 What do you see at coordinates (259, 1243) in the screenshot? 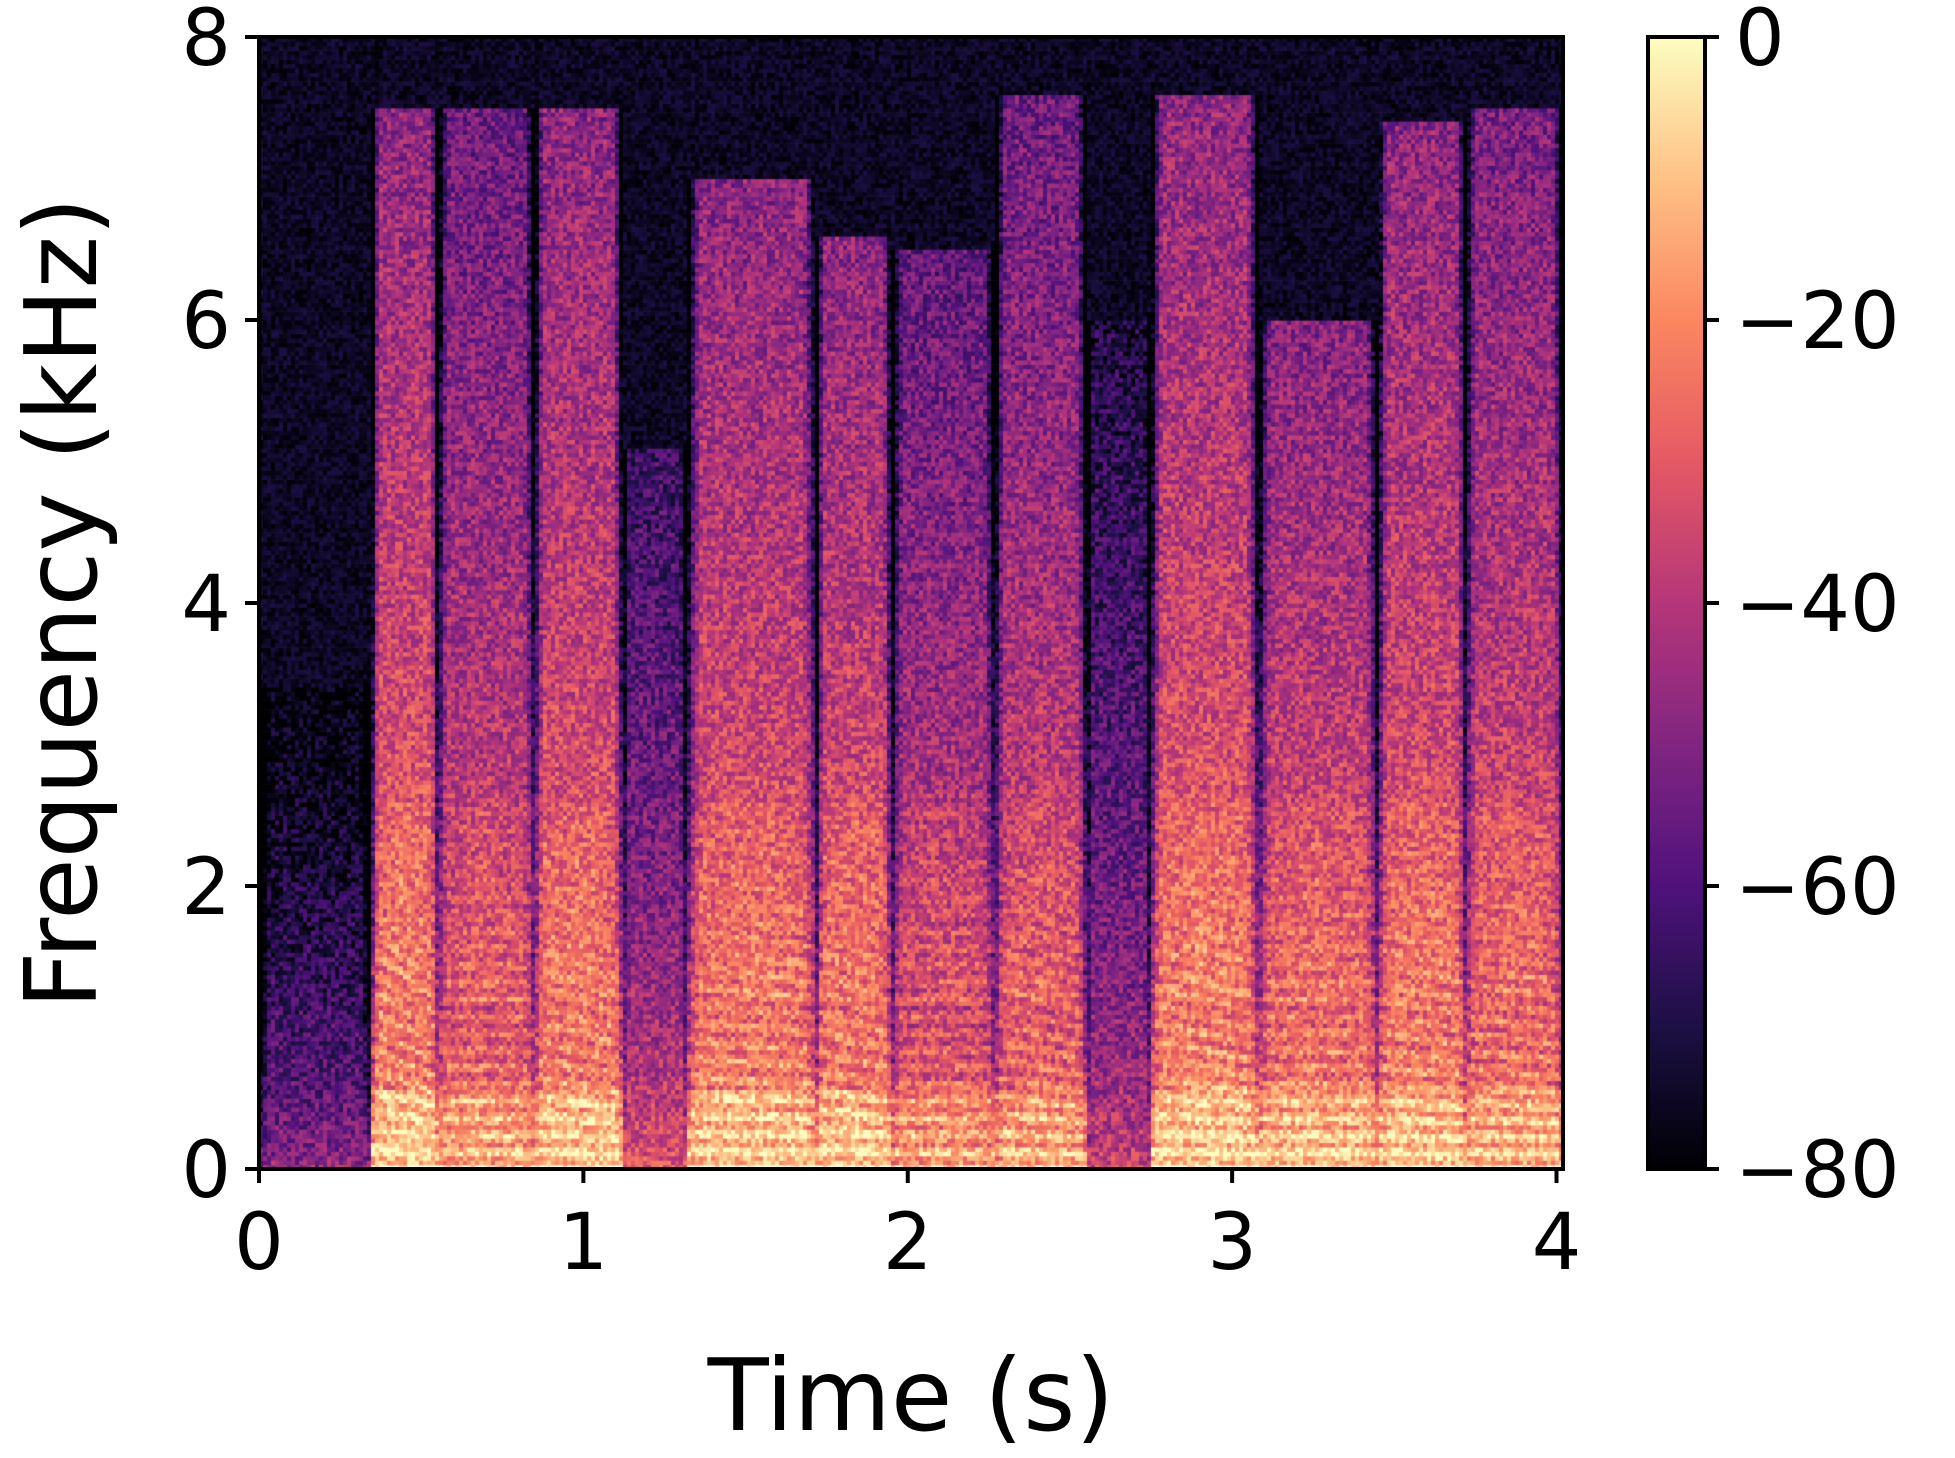
I see `x-tick-label: 0` at bounding box center [259, 1243].